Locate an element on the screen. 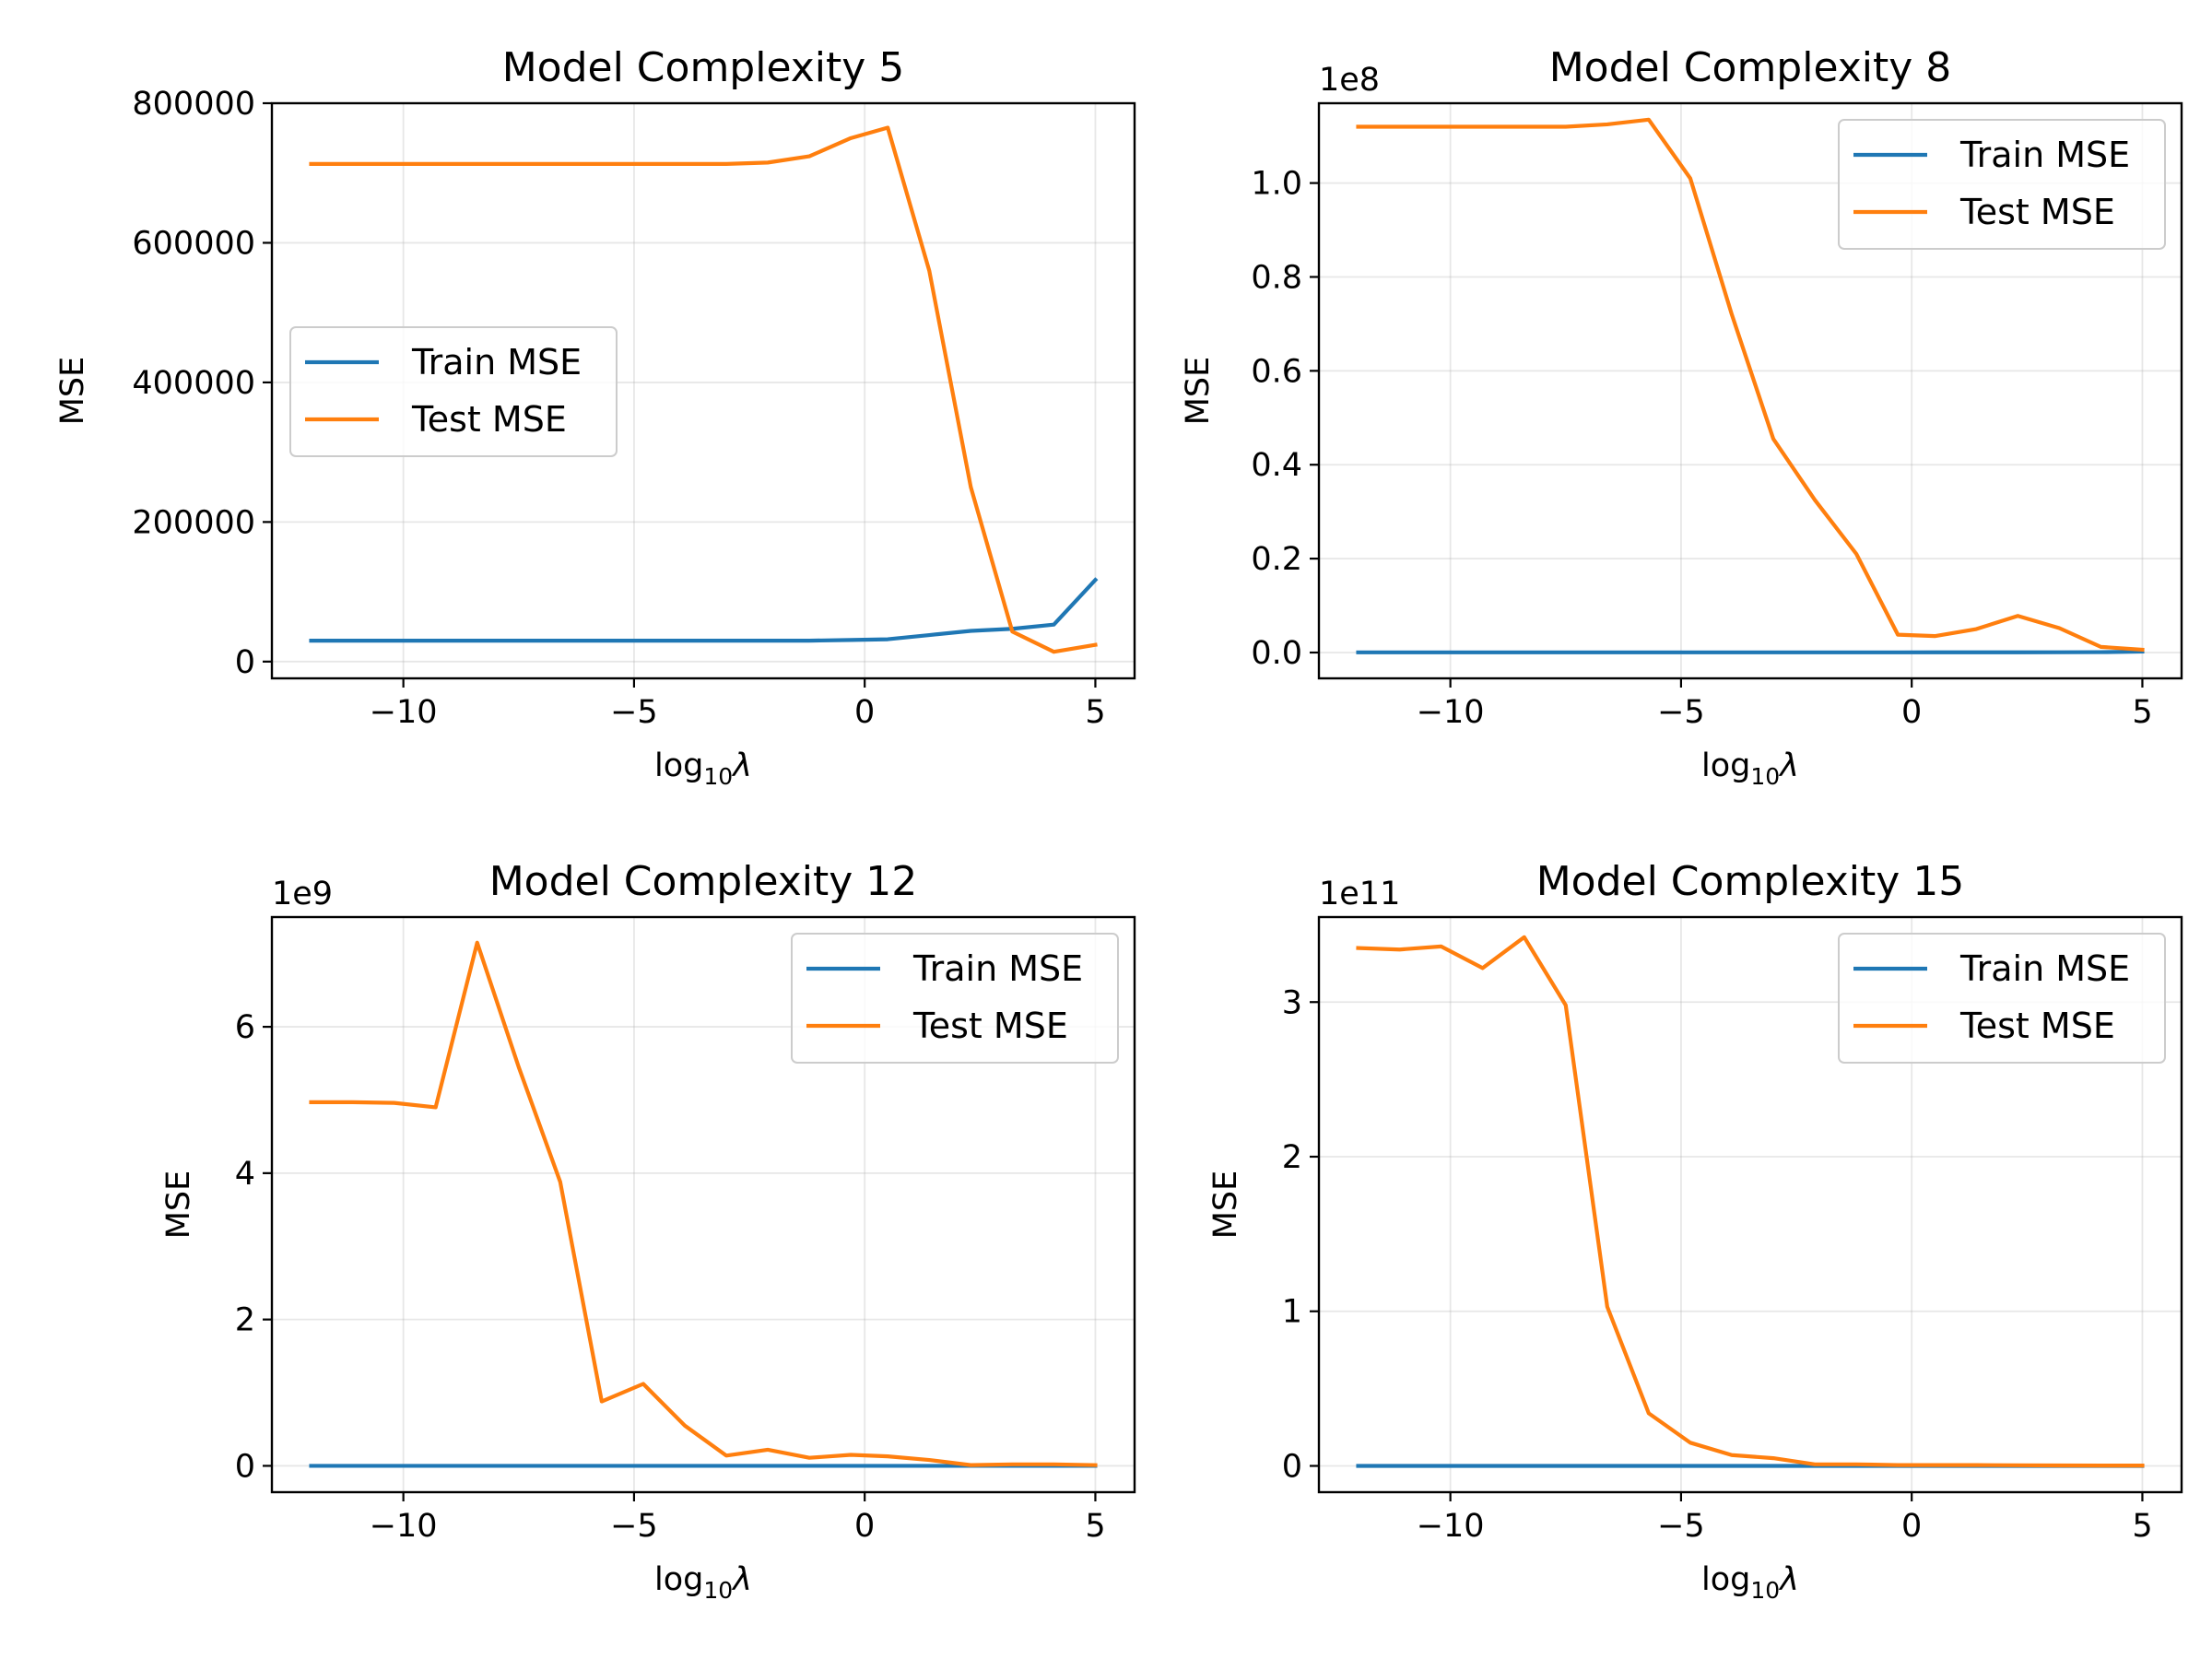 The height and width of the screenshot is (1659, 2212). y-tick-label: 0.6 is located at coordinates (1276, 371).